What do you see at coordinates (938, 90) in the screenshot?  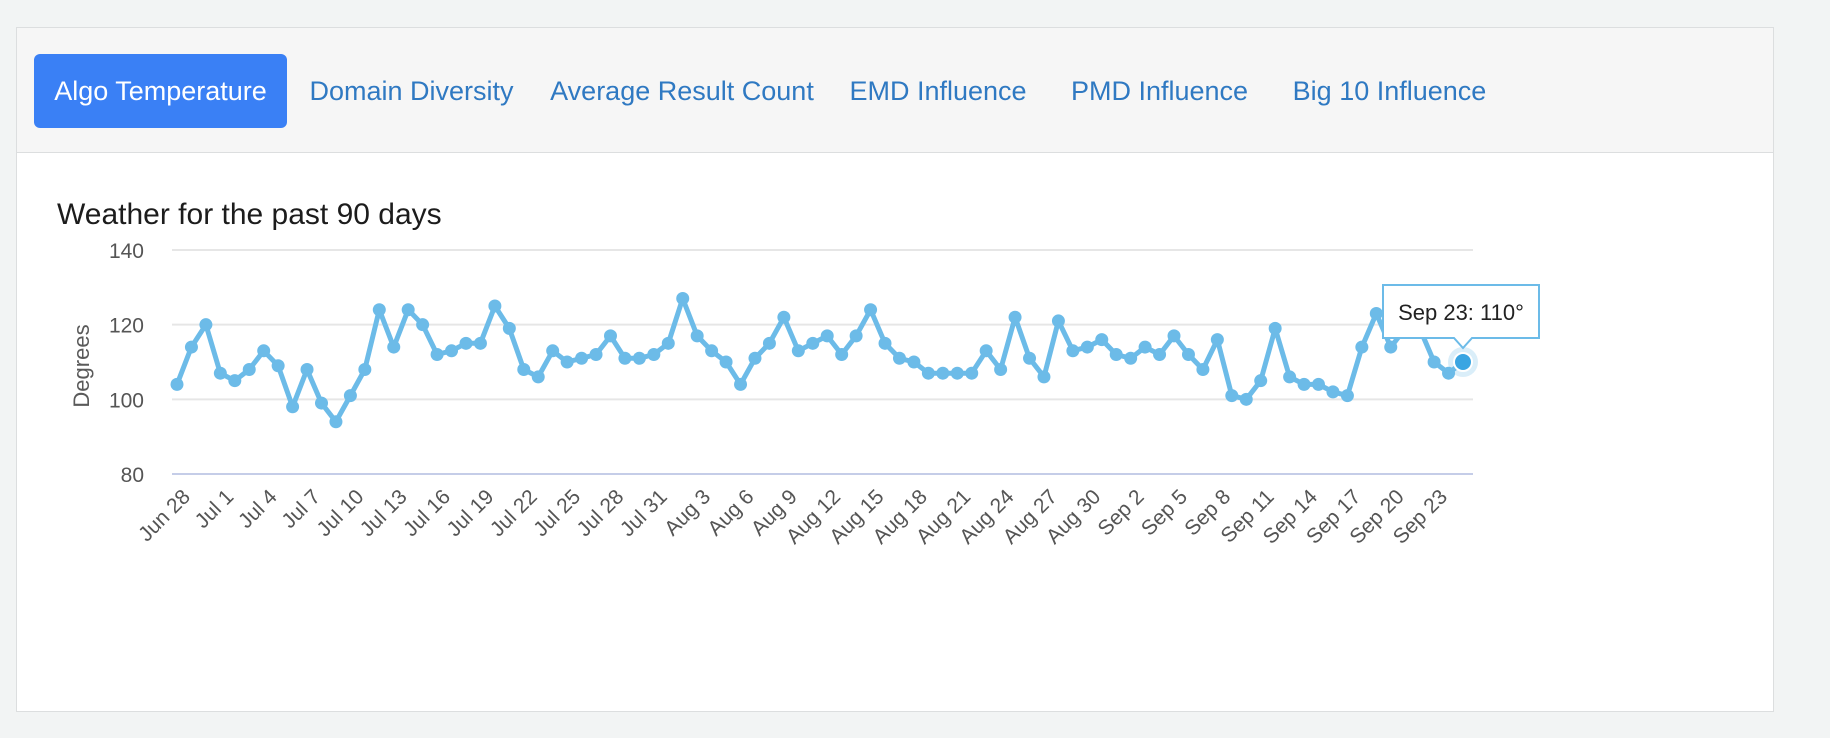 I see `tab-emd-influence: EMD Influence` at bounding box center [938, 90].